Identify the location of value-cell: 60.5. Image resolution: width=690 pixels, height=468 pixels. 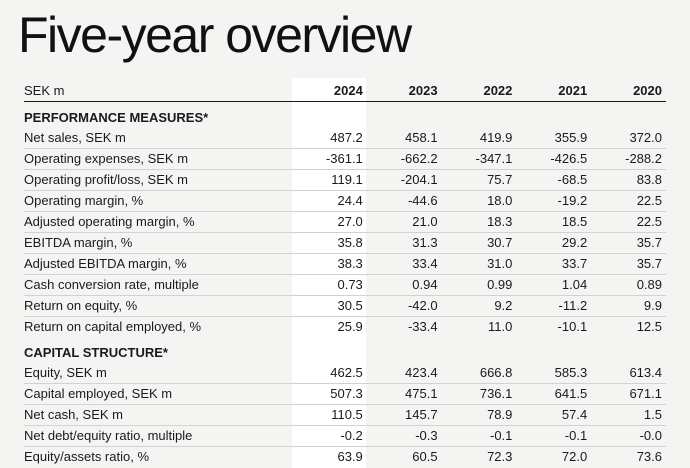
(425, 456).